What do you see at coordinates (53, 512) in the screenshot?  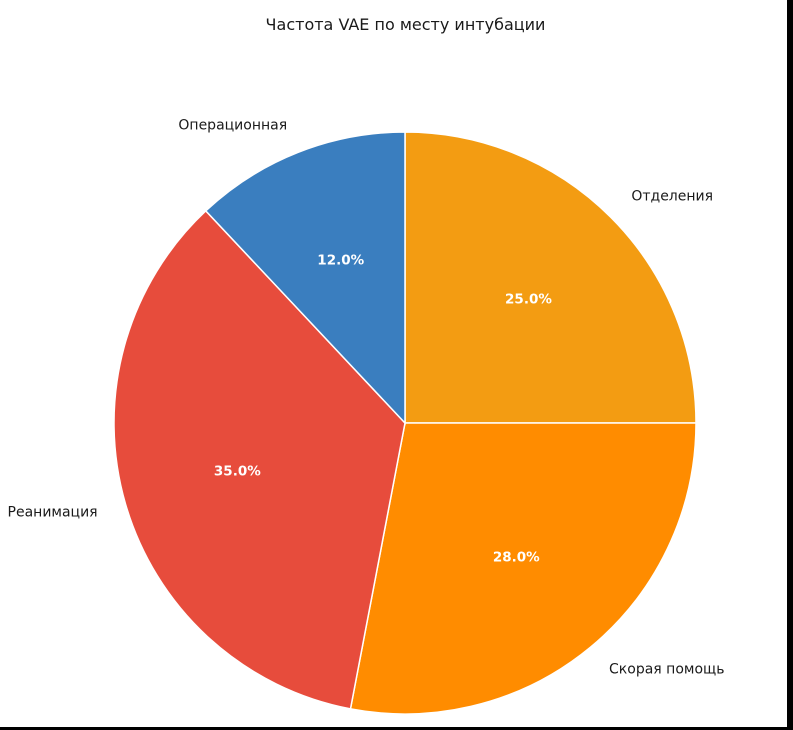 I see `pie-category-label-2: Реанимация` at bounding box center [53, 512].